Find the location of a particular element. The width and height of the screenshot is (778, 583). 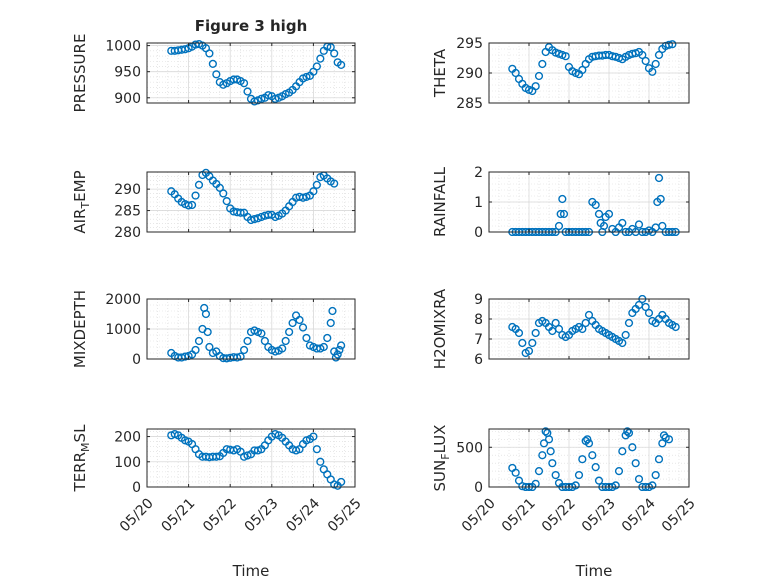

subplot-theta: 285 290 295 THETA is located at coordinates (560, 74).